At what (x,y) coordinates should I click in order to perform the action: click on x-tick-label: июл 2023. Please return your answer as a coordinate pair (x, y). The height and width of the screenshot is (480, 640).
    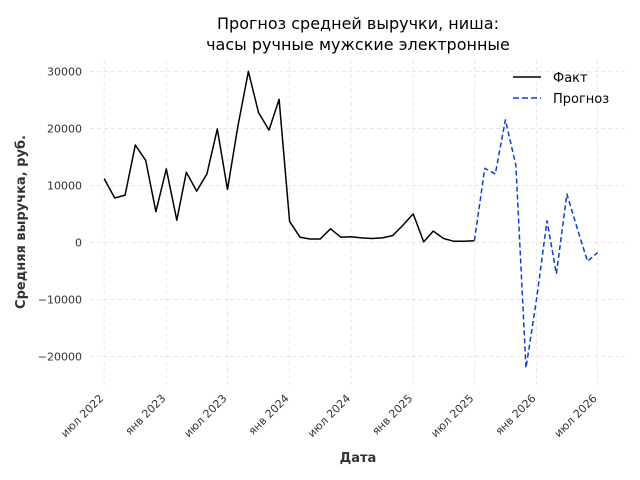
    Looking at the image, I should click on (206, 416).